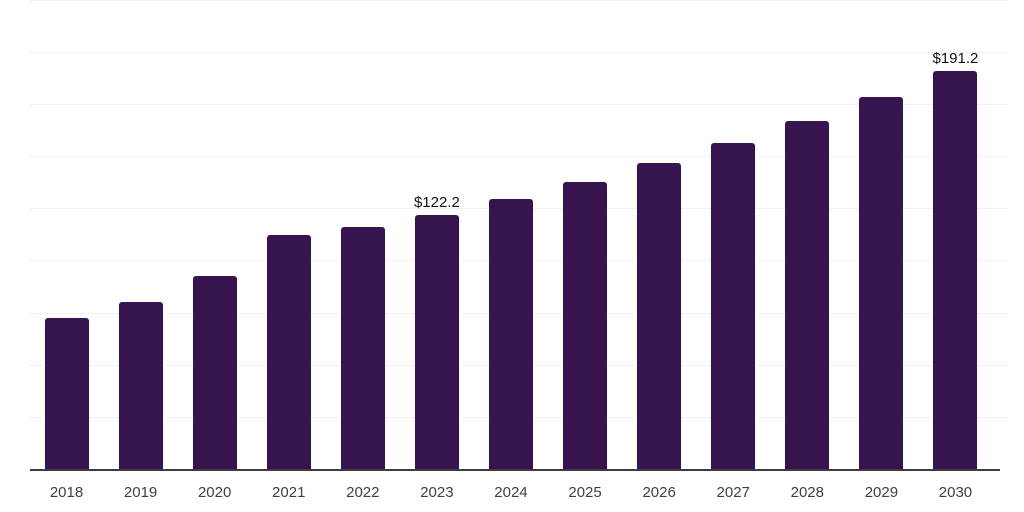  What do you see at coordinates (288, 352) in the screenshot?
I see `bar-2021` at bounding box center [288, 352].